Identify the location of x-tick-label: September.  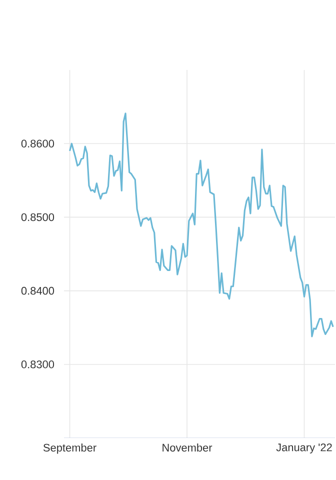
(70, 449).